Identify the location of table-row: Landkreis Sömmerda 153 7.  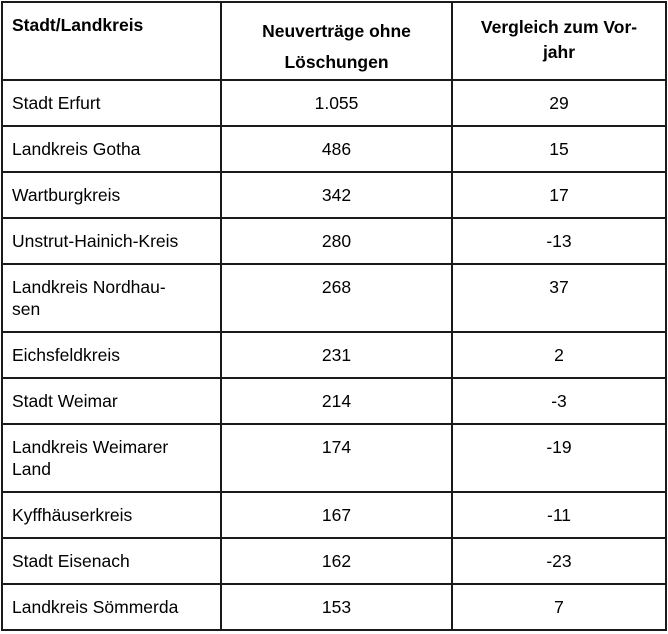
(334, 607).